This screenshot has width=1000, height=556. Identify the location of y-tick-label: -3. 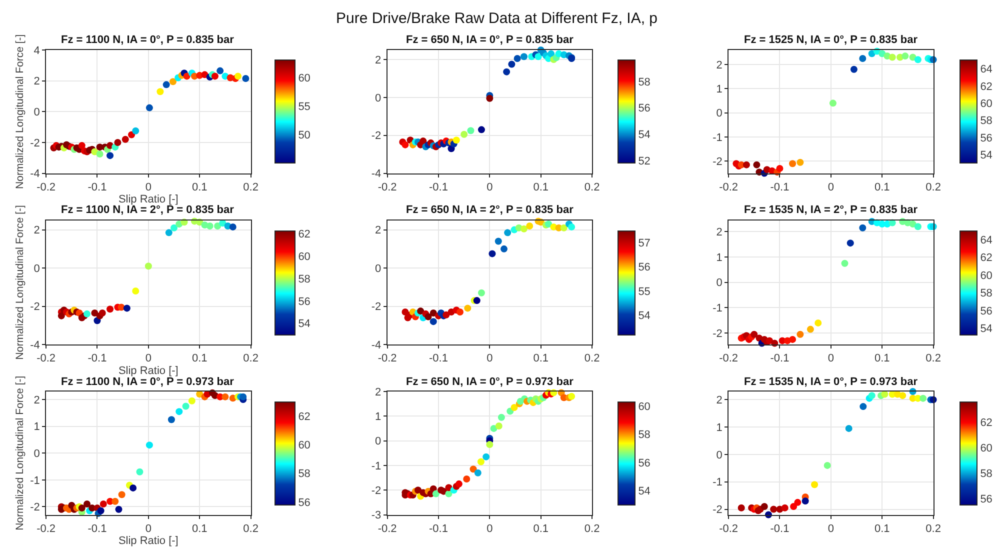
(376, 516).